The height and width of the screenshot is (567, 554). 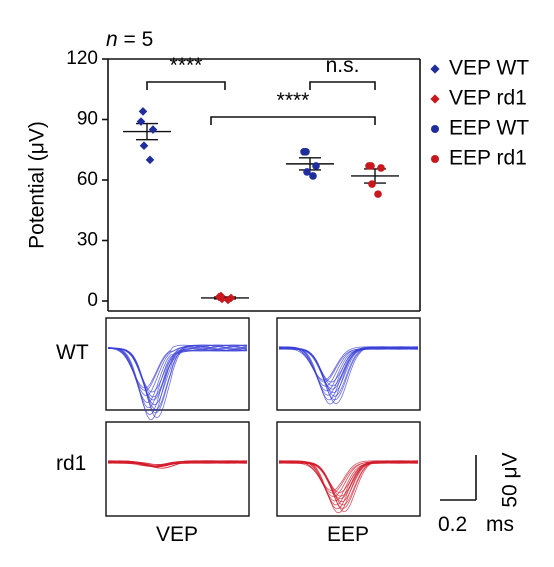 I want to click on col-label-eep: EEP, so click(x=348, y=534).